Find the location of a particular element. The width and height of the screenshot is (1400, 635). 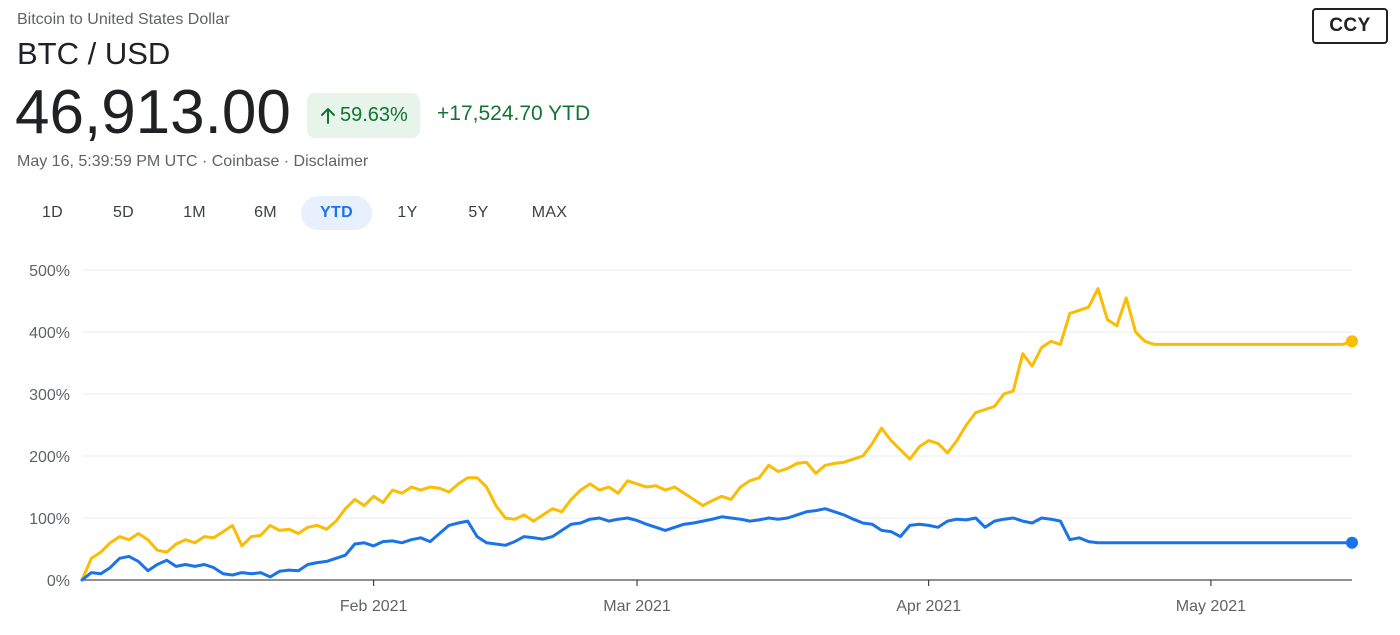

y-tick-label: 400% is located at coordinates (49, 333).